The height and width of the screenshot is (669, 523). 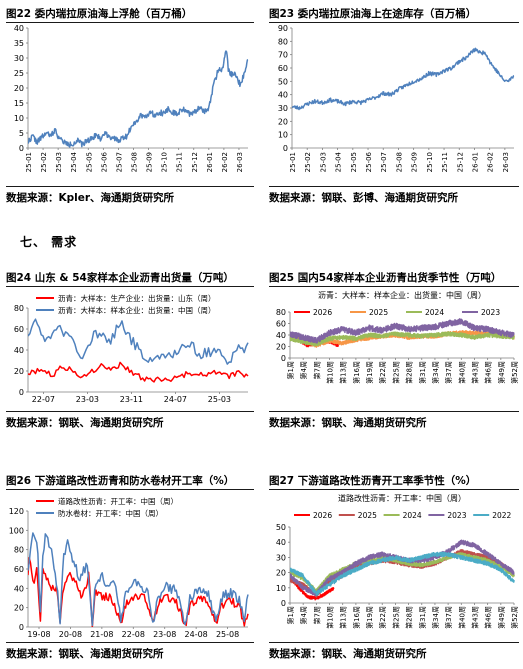 I want to click on figure-24-source-rule, so click(x=130, y=411).